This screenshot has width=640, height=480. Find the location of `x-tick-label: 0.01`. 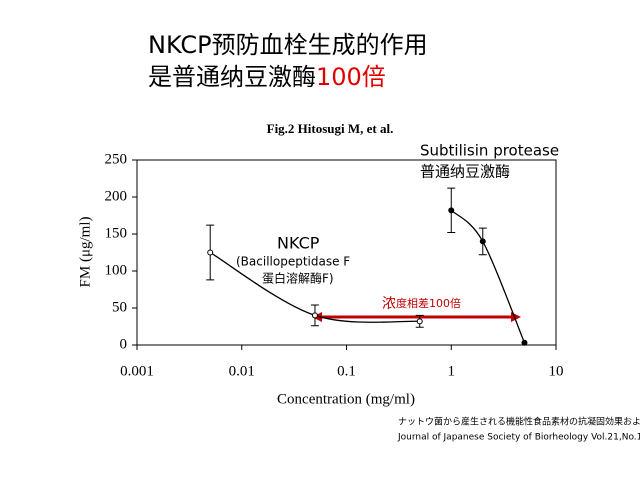

x-tick-label: 0.01 is located at coordinates (242, 371).